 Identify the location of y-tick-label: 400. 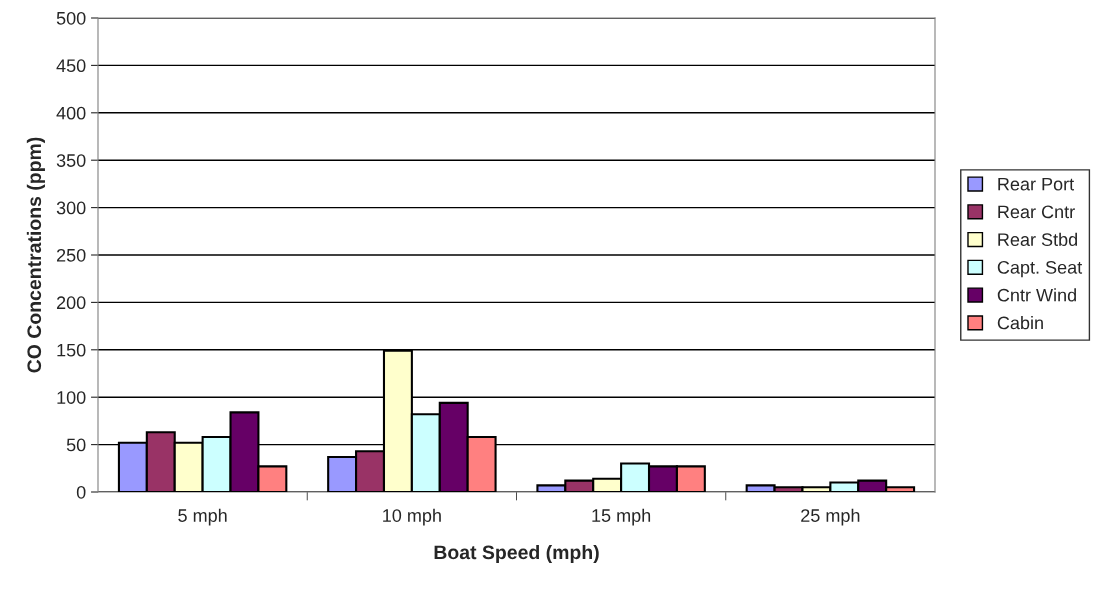
(71, 113).